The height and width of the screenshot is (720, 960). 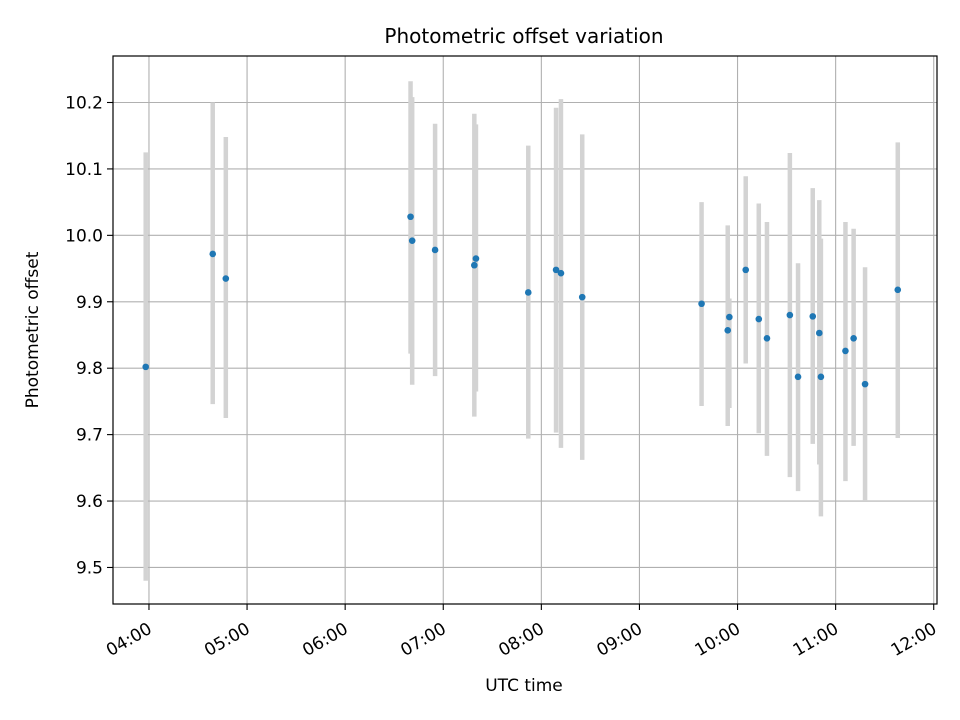 I want to click on x-axis-label: UTC time, so click(x=524, y=686).